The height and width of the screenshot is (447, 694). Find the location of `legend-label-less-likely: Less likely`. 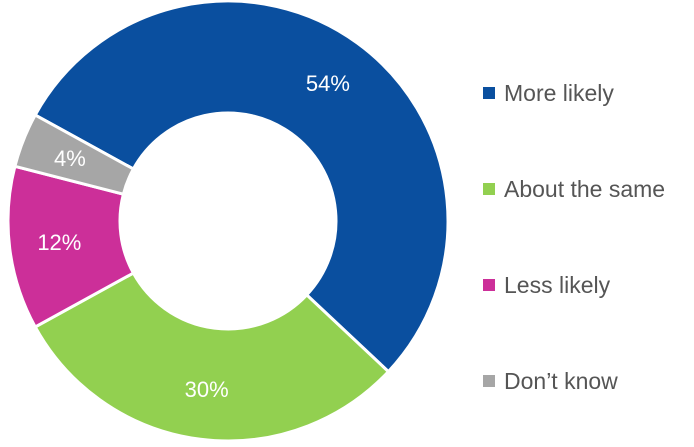

legend-label-less-likely: Less likely is located at coordinates (557, 285).